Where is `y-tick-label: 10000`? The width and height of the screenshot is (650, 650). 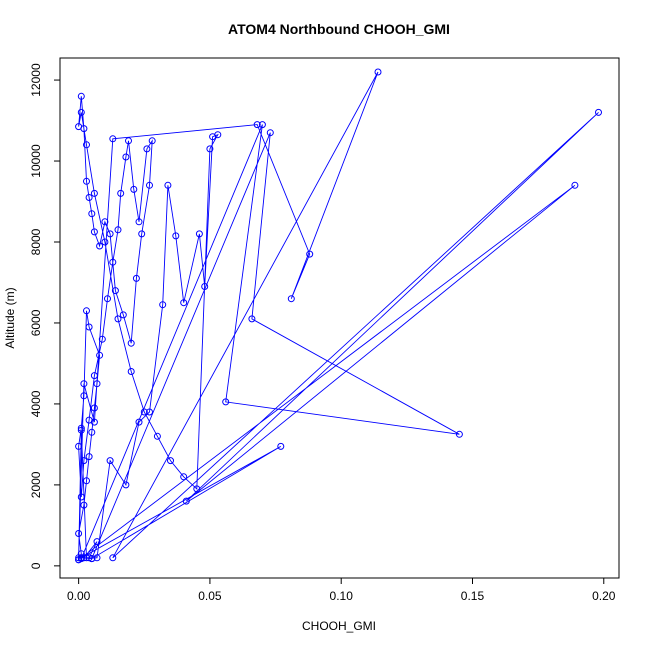 y-tick-label: 10000 is located at coordinates (36, 161).